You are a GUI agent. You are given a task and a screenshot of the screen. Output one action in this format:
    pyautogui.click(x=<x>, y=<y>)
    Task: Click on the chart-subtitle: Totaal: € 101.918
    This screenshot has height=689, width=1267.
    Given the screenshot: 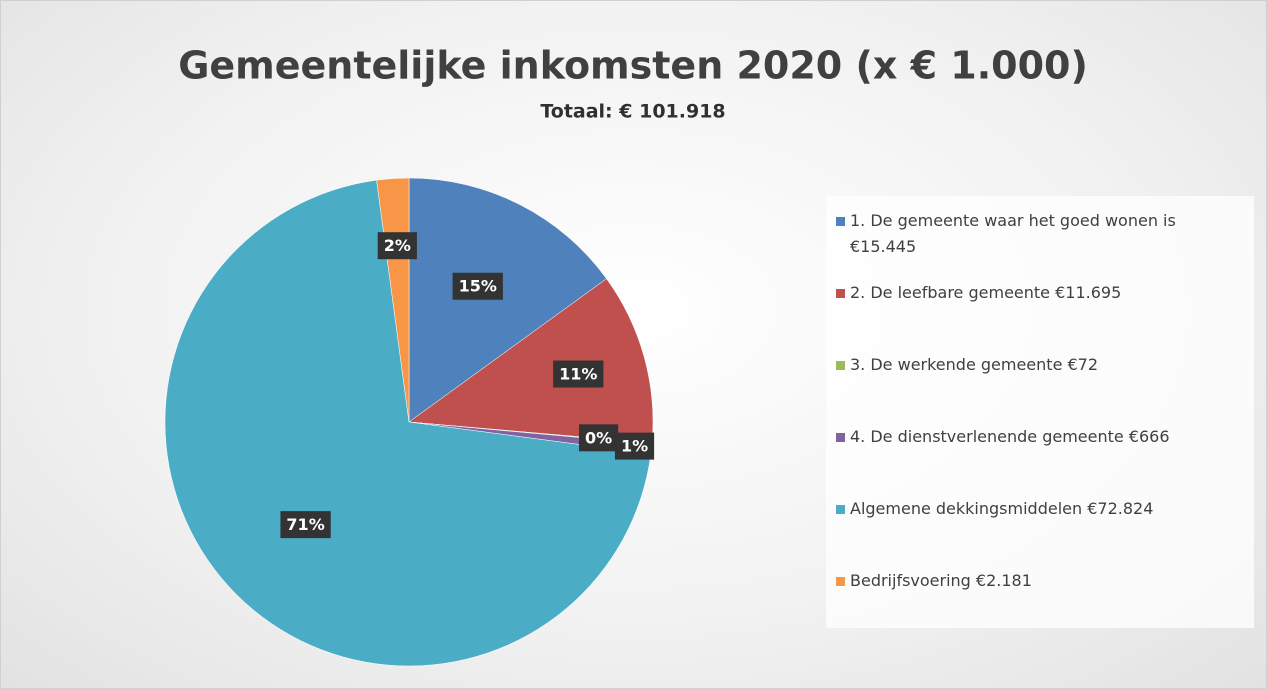 What is the action you would take?
    pyautogui.click(x=632, y=112)
    